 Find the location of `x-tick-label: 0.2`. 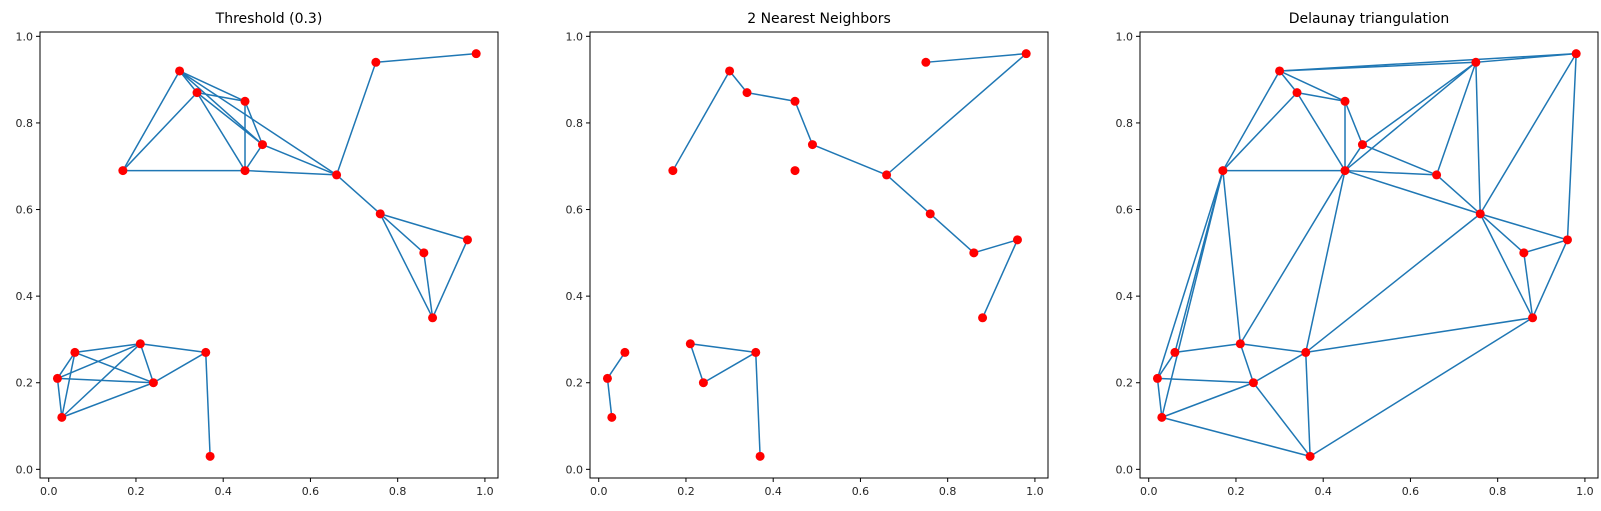

x-tick-label: 0.2 is located at coordinates (1236, 491).